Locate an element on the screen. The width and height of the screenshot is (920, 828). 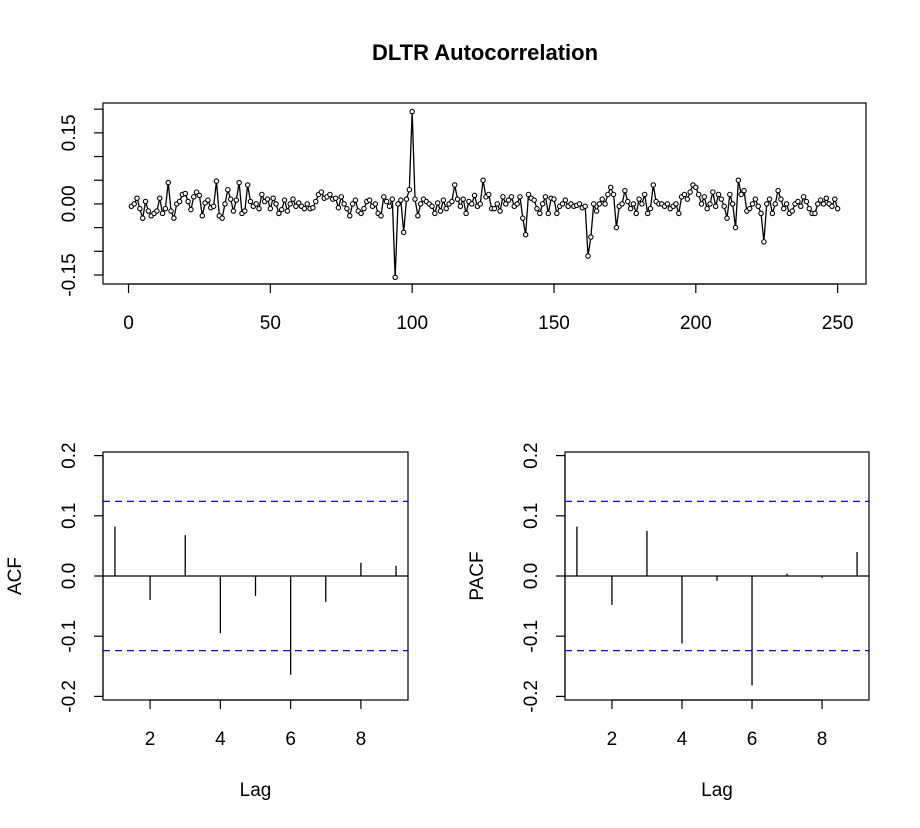
y-tick-label: 0.0 is located at coordinates (531, 576).